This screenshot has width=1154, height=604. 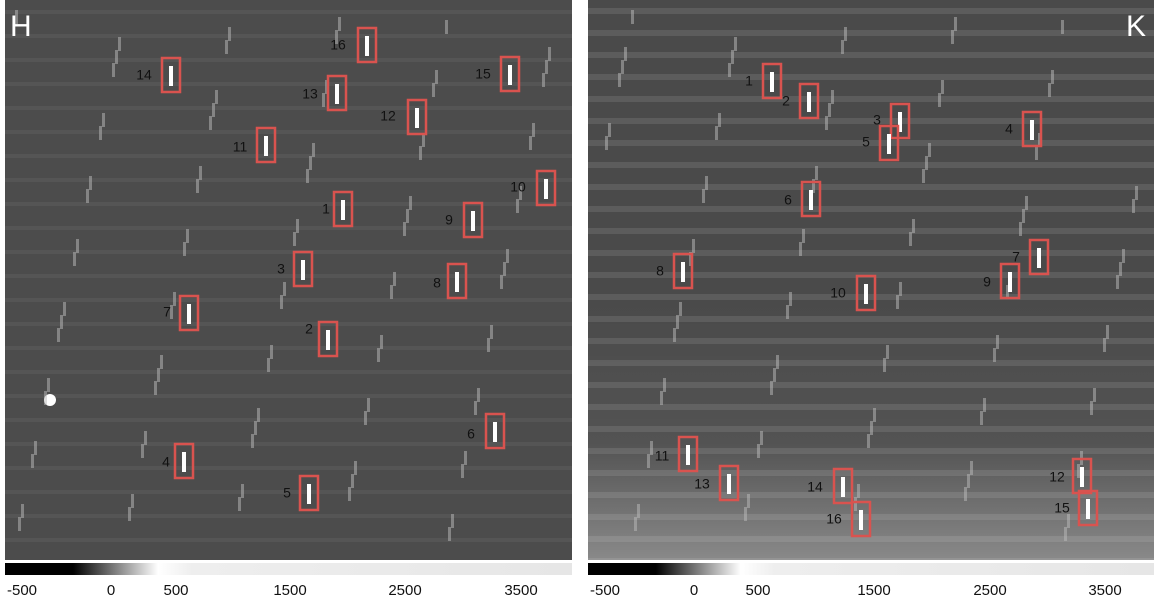 I want to click on box-label: 14, so click(x=815, y=487).